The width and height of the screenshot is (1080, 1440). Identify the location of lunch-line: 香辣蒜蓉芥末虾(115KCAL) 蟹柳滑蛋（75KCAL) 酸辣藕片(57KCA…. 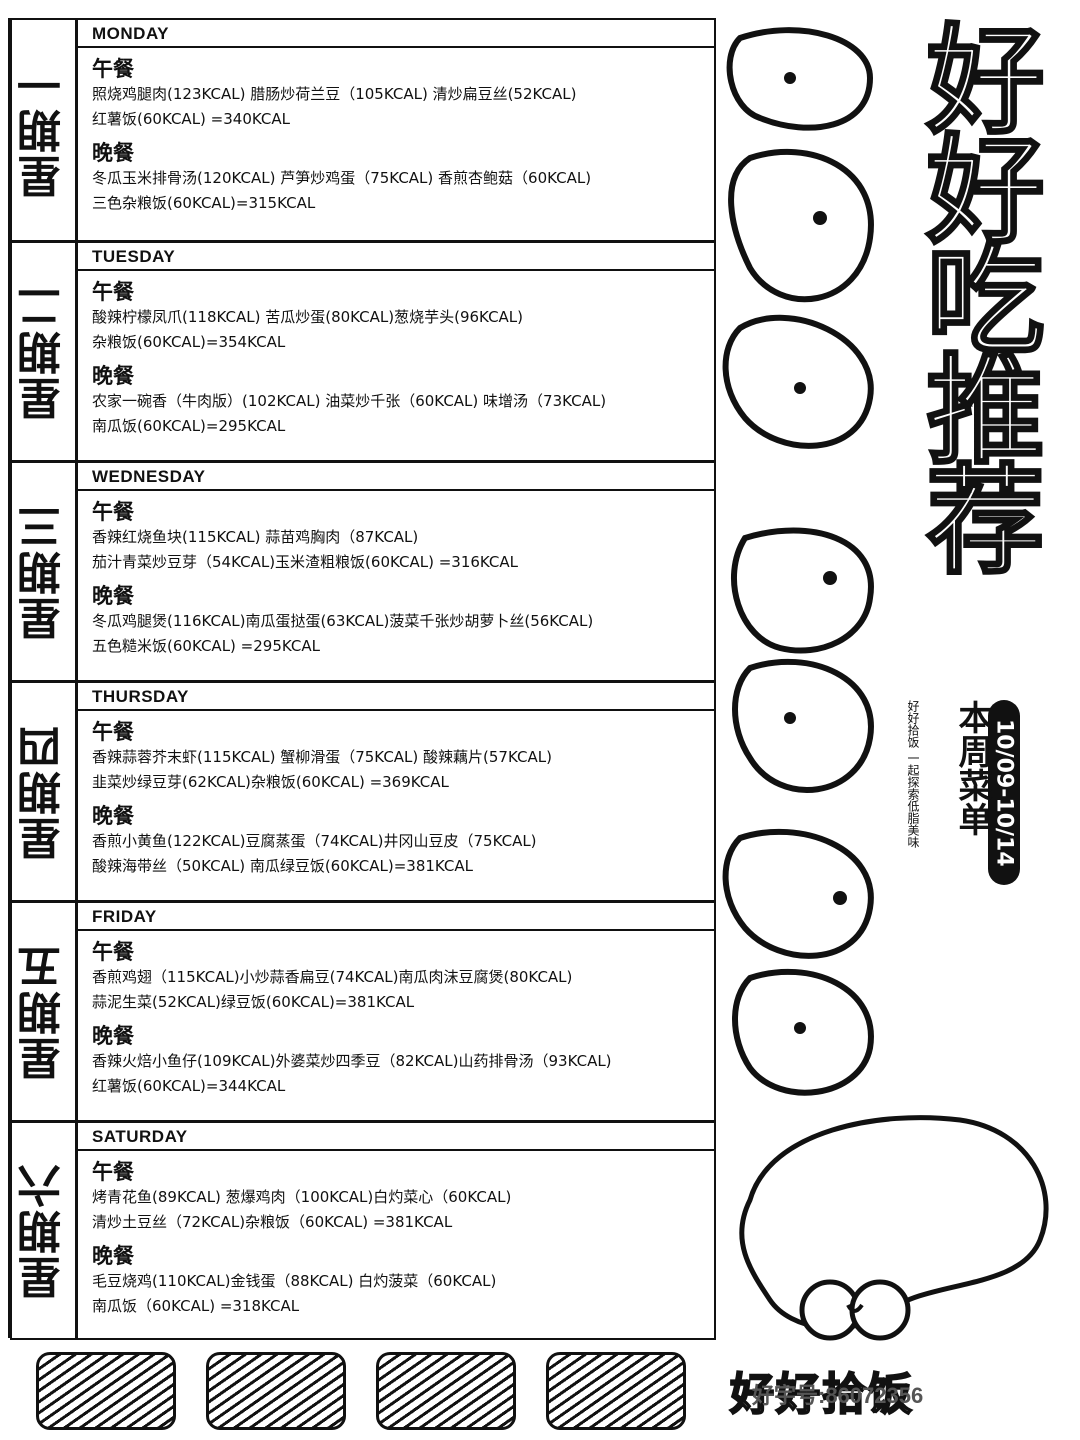
(322, 757).